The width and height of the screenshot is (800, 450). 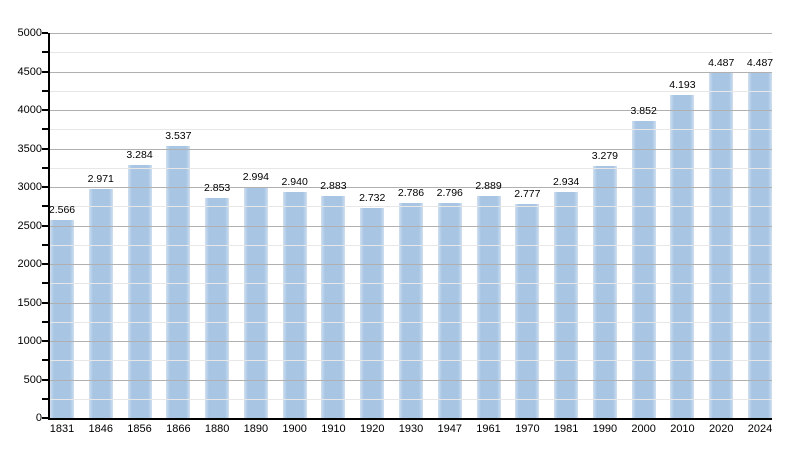 I want to click on y-axis-line, so click(x=49, y=226).